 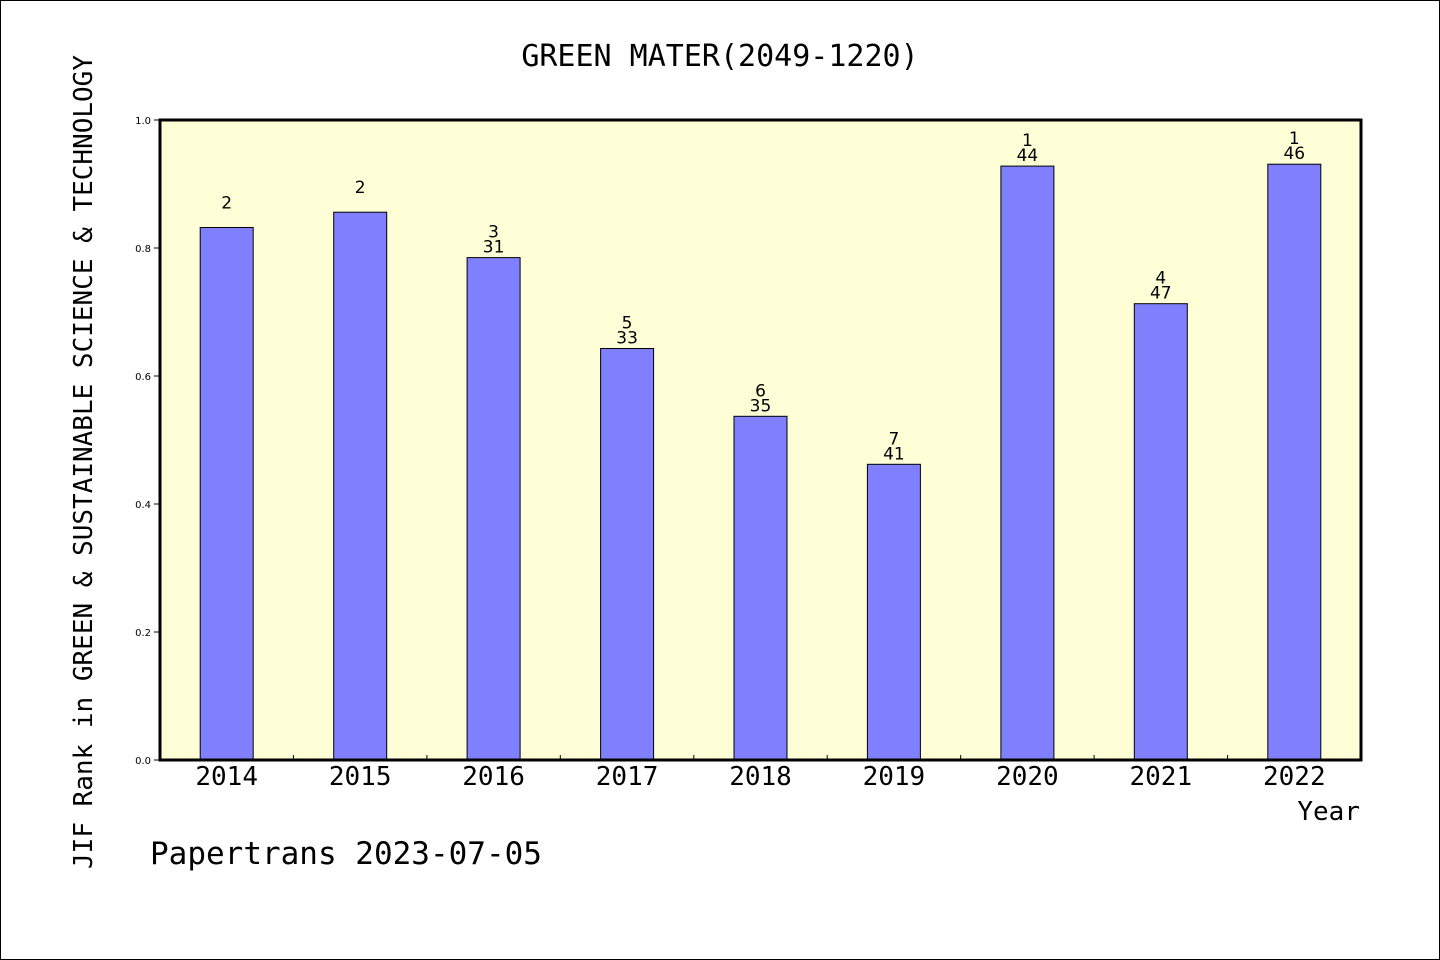 I want to click on total-label-2022: 46, so click(x=1294, y=154).